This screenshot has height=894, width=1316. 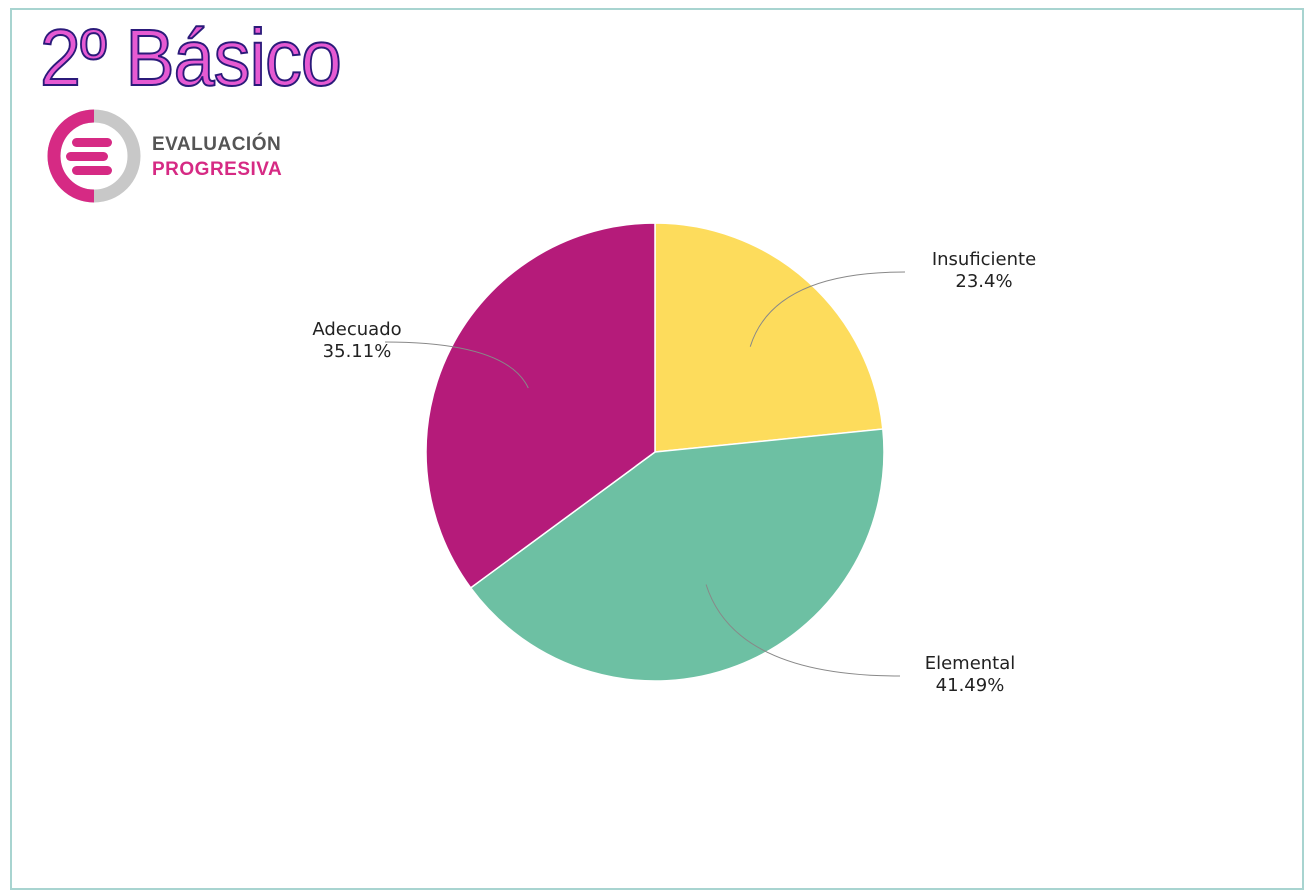 I want to click on slice-value-insuficiente: 23.4%, so click(x=983, y=281).